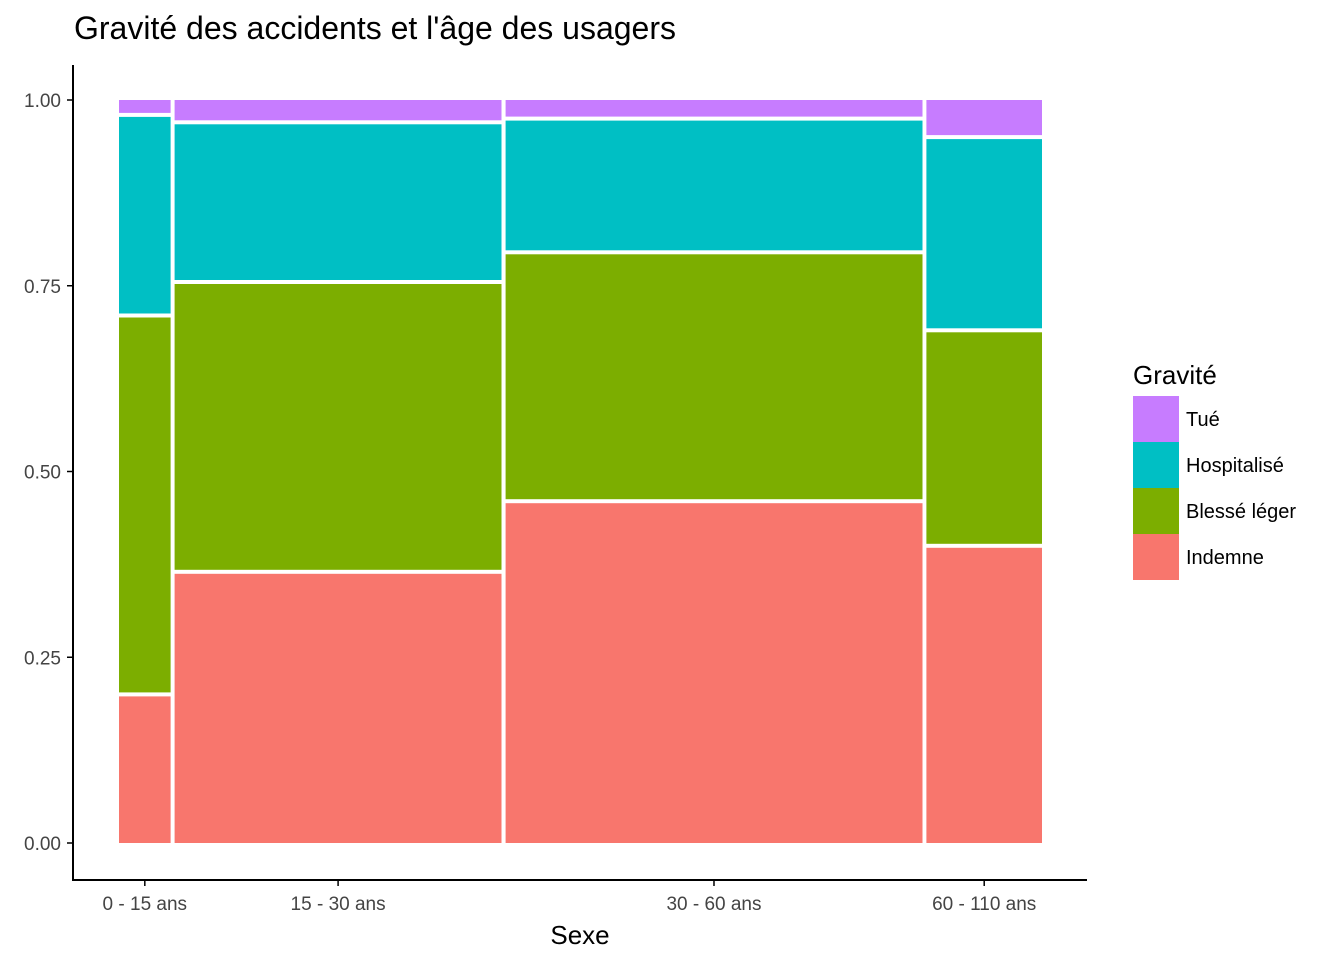  Describe the element at coordinates (145, 215) in the screenshot. I see `tile-0-15-ans-hospitalise` at that location.